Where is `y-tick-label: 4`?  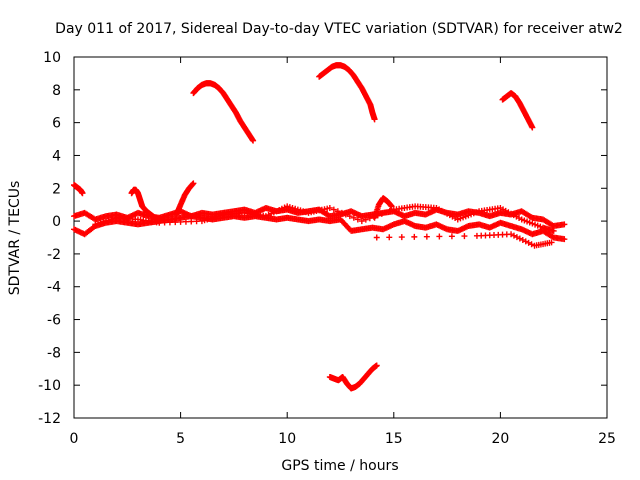
y-tick-label: 4 is located at coordinates (56, 156).